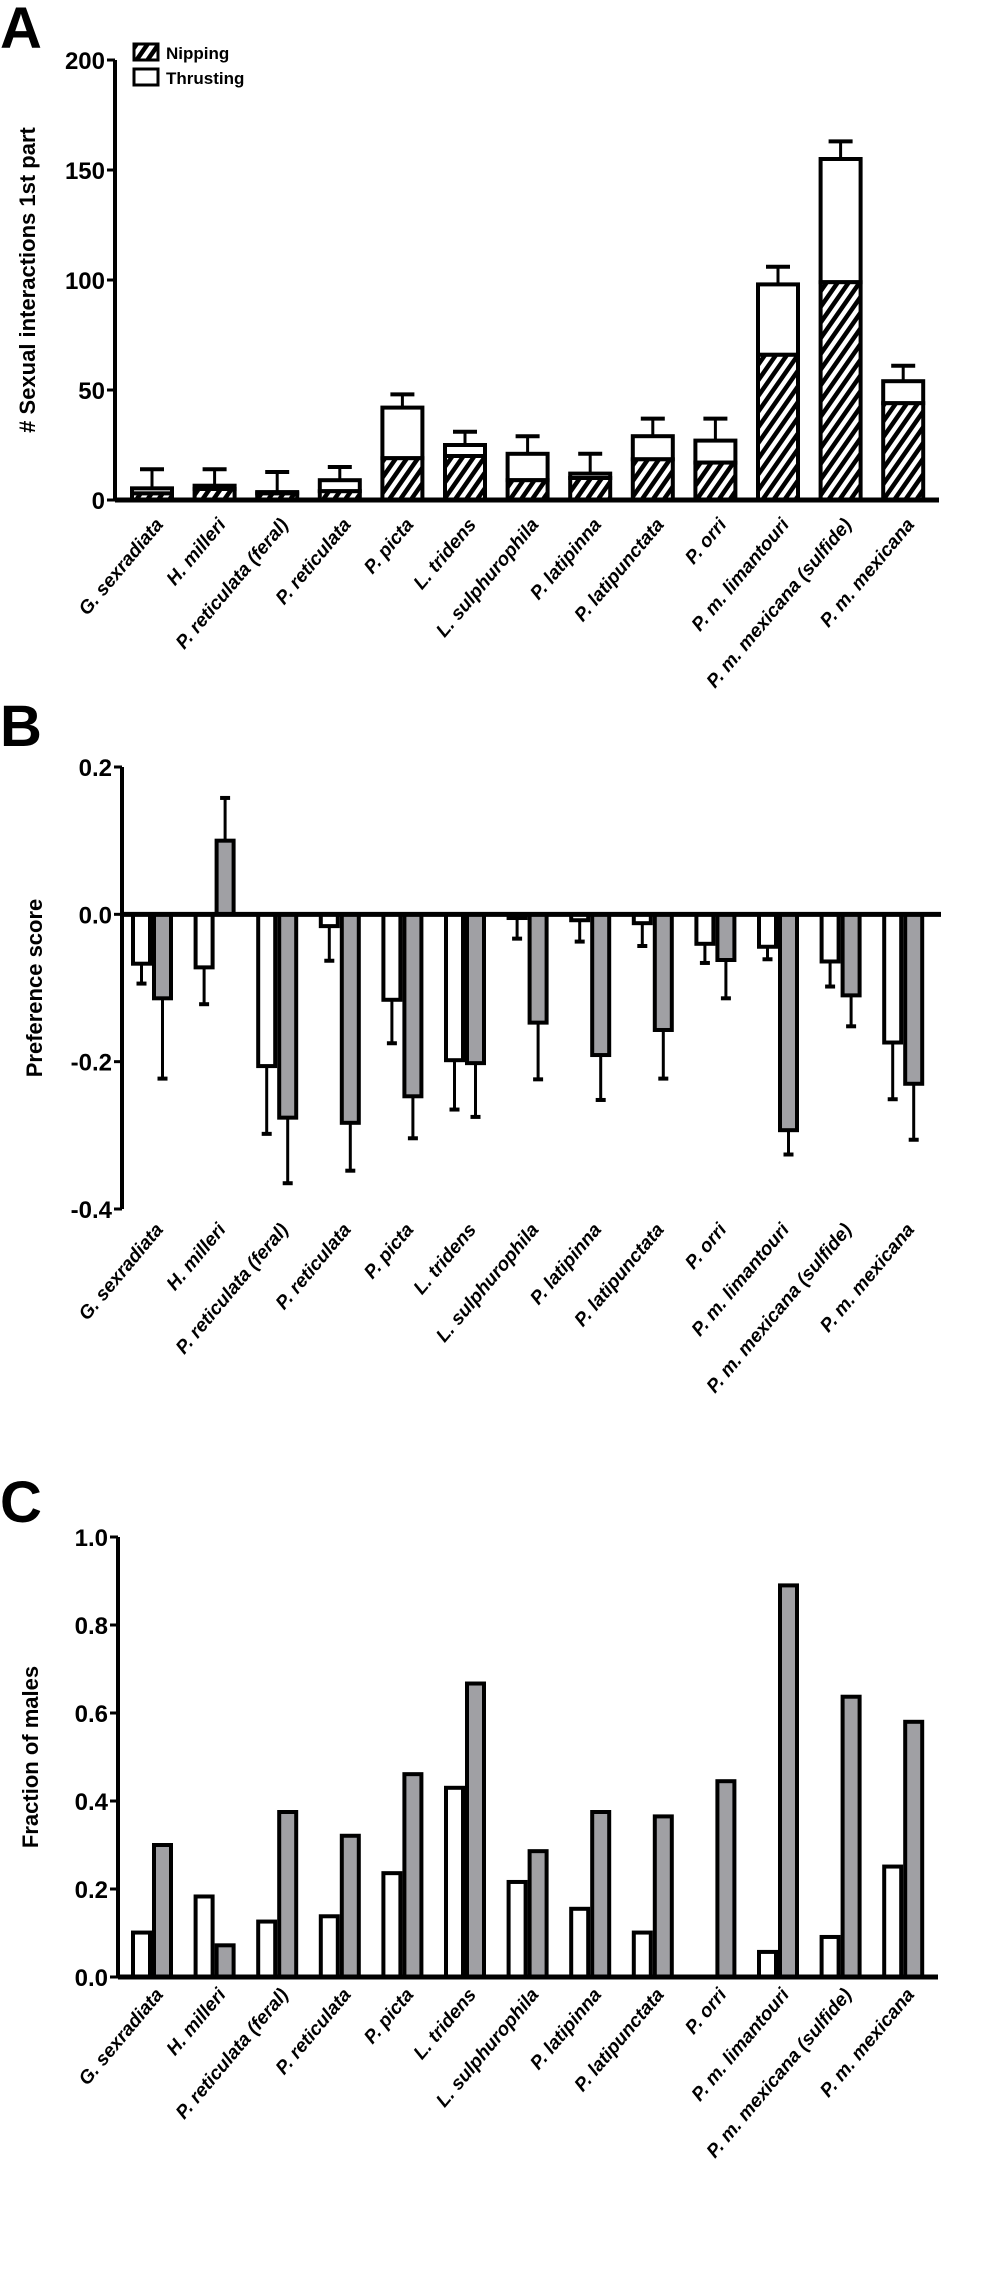 The image size is (1000, 2269). Describe the element at coordinates (85, 171) in the screenshot. I see `y-tick-label: 150` at that location.